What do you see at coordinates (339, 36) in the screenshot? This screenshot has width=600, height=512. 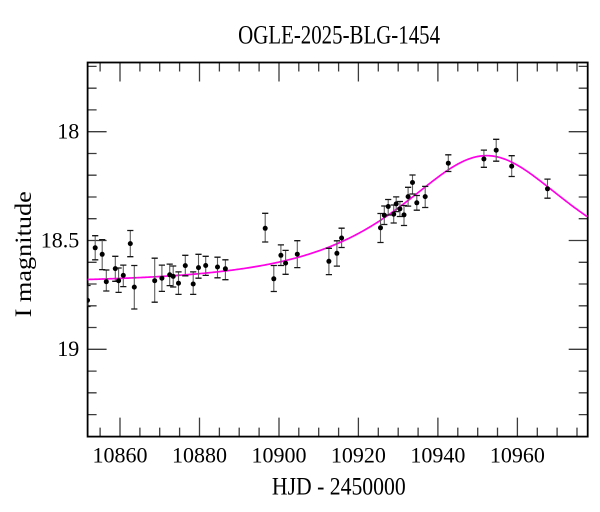 I see `svg-text: OGLE-2025-BLG-1454` at bounding box center [339, 36].